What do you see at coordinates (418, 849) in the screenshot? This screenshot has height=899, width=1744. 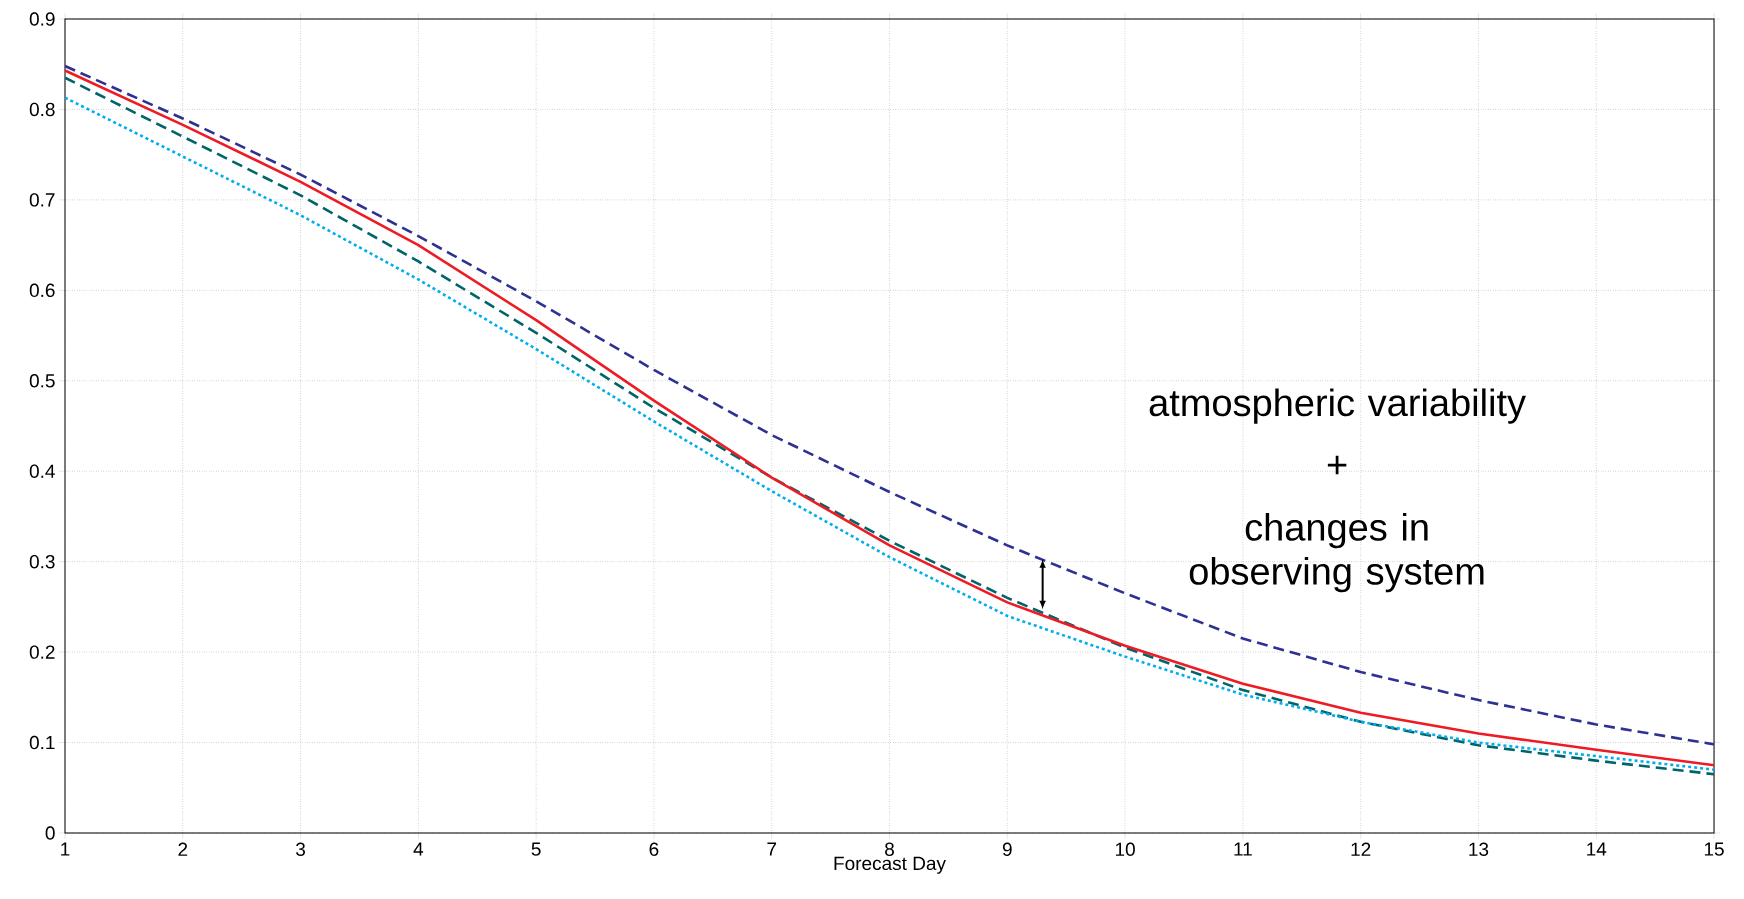 I see `x-tick-label: 4` at bounding box center [418, 849].